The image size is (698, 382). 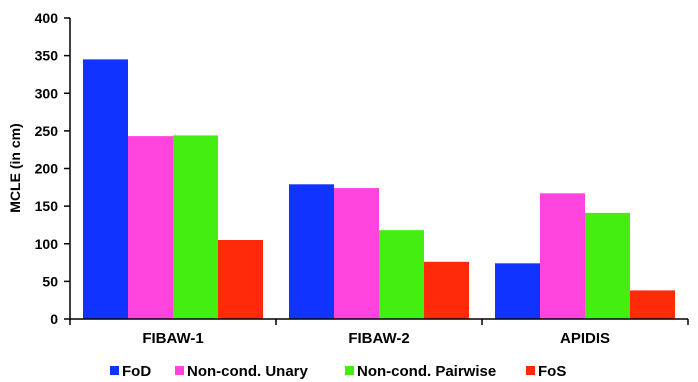 I want to click on bar-fos-apidis, so click(x=652, y=304).